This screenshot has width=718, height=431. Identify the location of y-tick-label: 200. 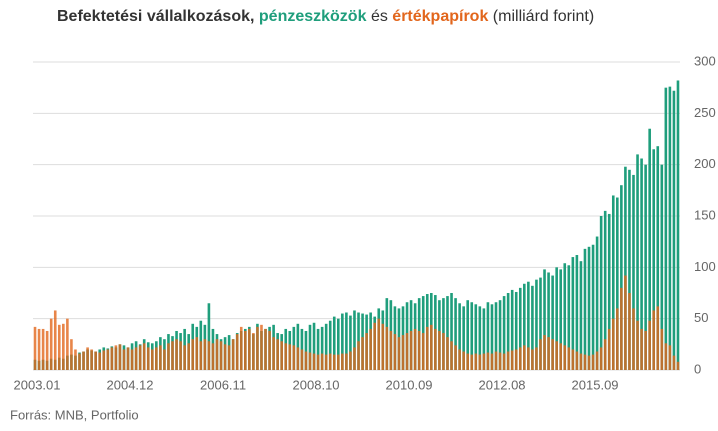
(705, 163).